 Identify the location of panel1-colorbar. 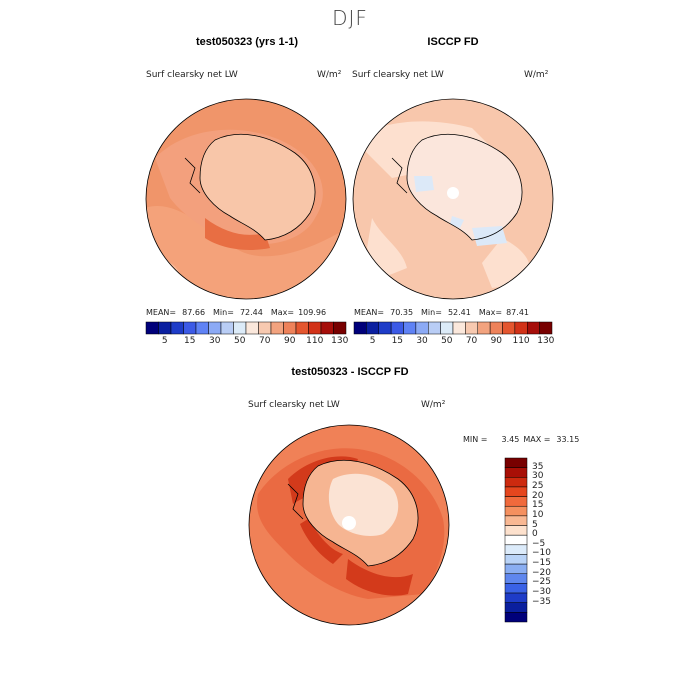
(246, 328).